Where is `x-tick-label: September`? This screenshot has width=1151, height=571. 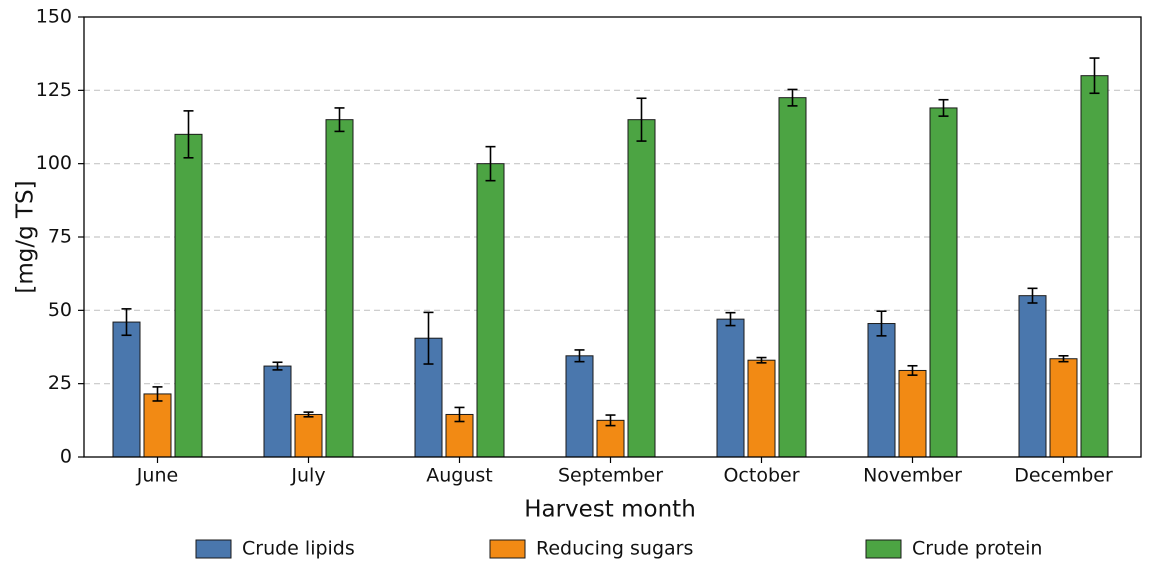
x-tick-label: September is located at coordinates (610, 476).